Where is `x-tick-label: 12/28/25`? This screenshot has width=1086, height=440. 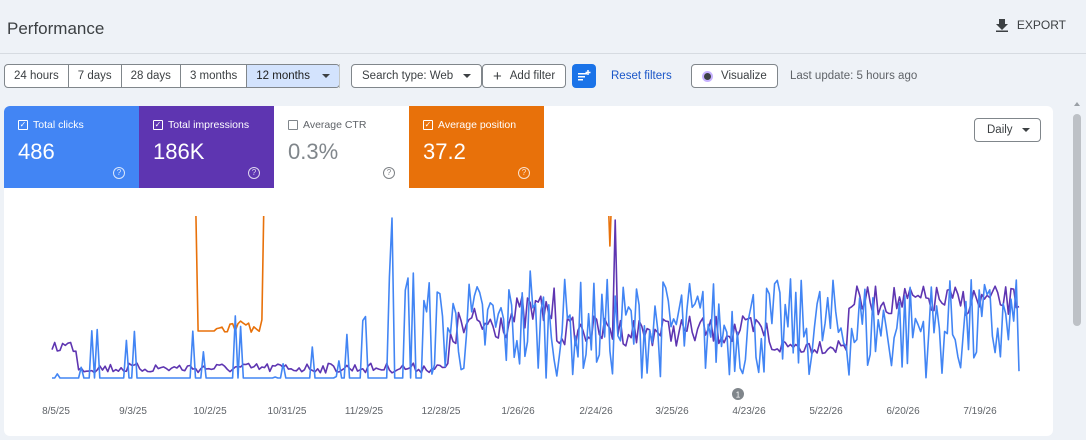 x-tick-label: 12/28/25 is located at coordinates (441, 411).